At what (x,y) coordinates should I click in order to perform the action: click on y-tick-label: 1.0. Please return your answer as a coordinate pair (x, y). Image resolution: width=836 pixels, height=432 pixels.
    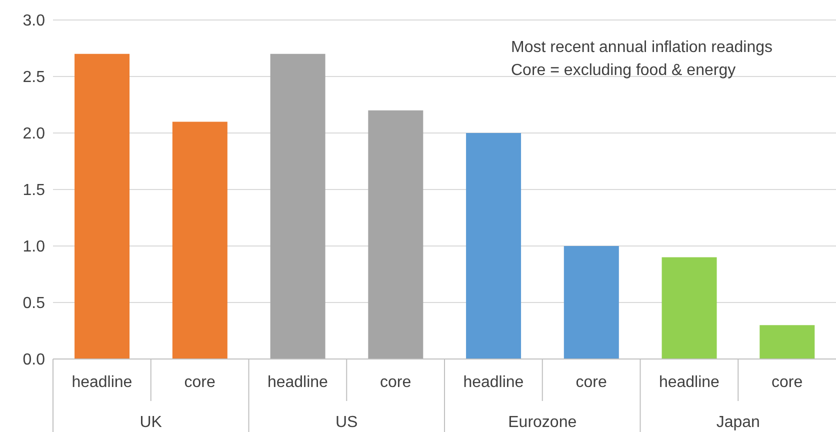
    Looking at the image, I should click on (34, 247).